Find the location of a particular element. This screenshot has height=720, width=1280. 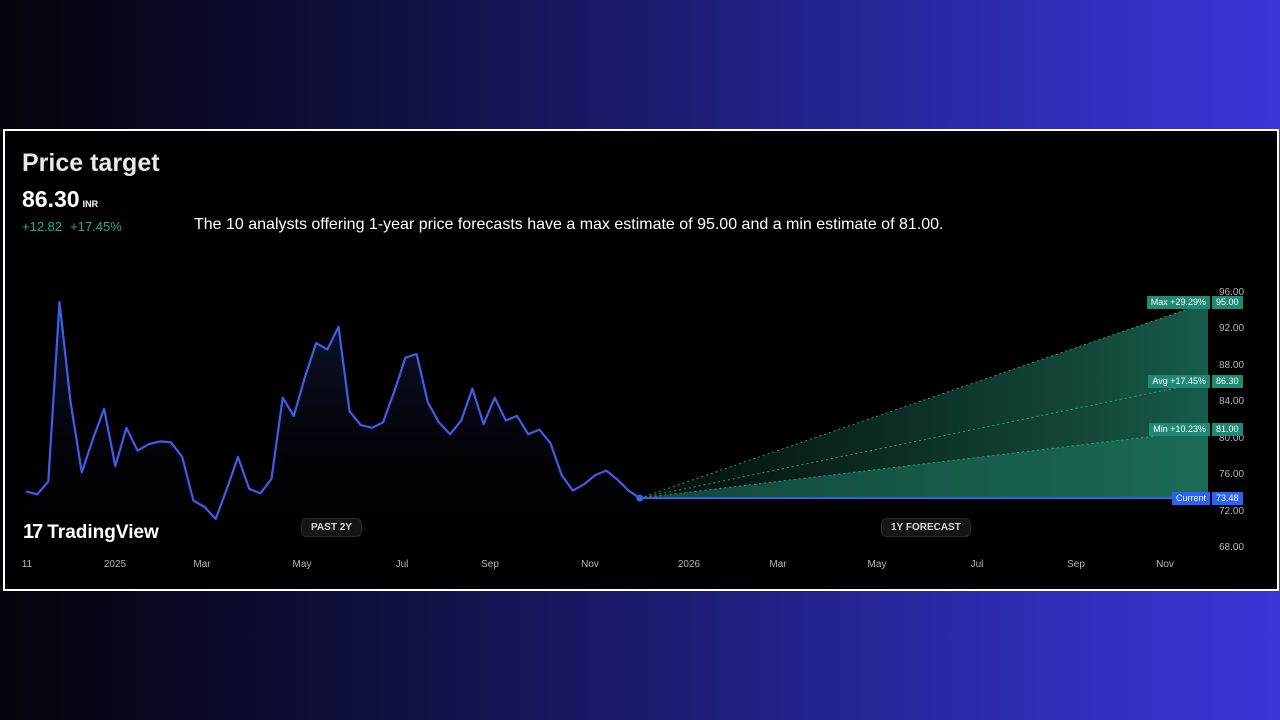

min-forecast-value: 81.00 is located at coordinates (1227, 430).